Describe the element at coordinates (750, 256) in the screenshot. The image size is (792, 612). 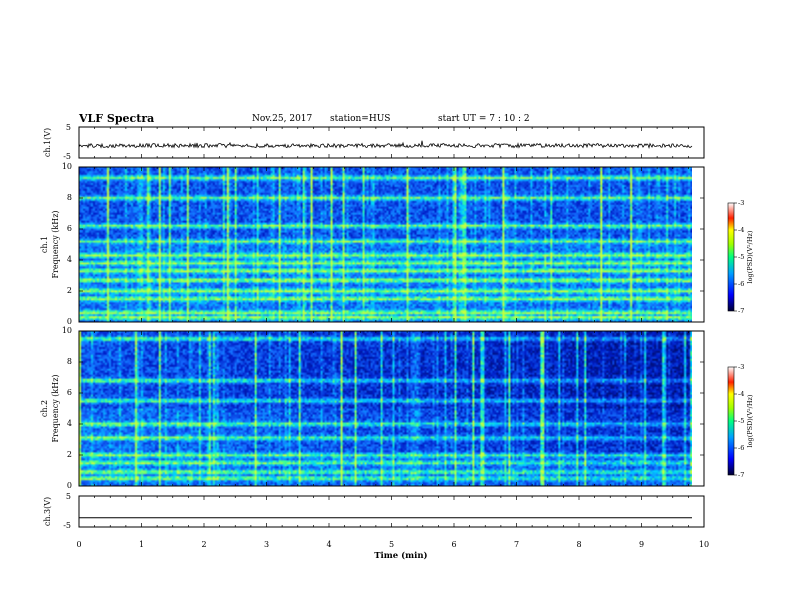
I see `colorbar-1-label: log(PSD)(V²/Hz)` at that location.